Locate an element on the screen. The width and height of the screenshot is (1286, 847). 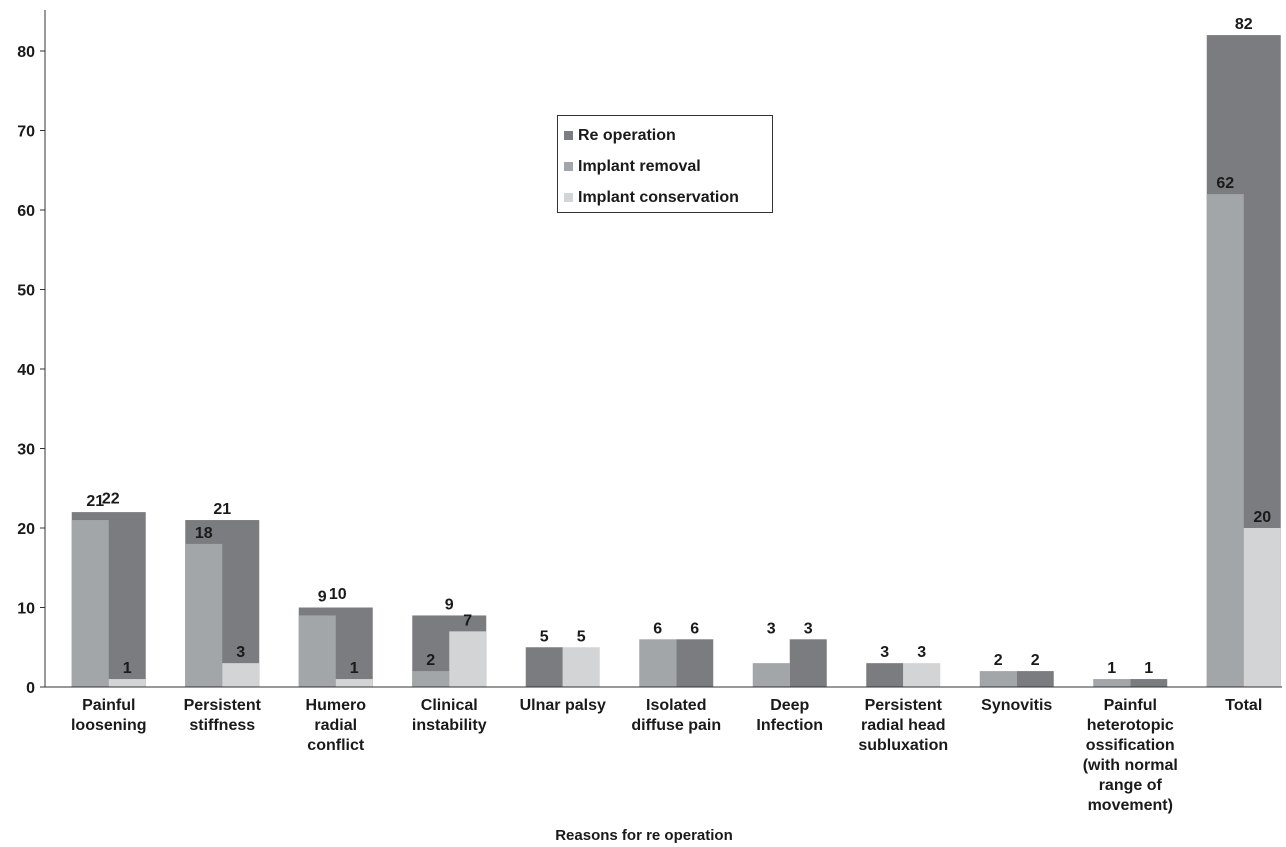
data-label-painful-heterotopic-ossification-with-normal-range-of-movement-0: 1 is located at coordinates (1111, 668).